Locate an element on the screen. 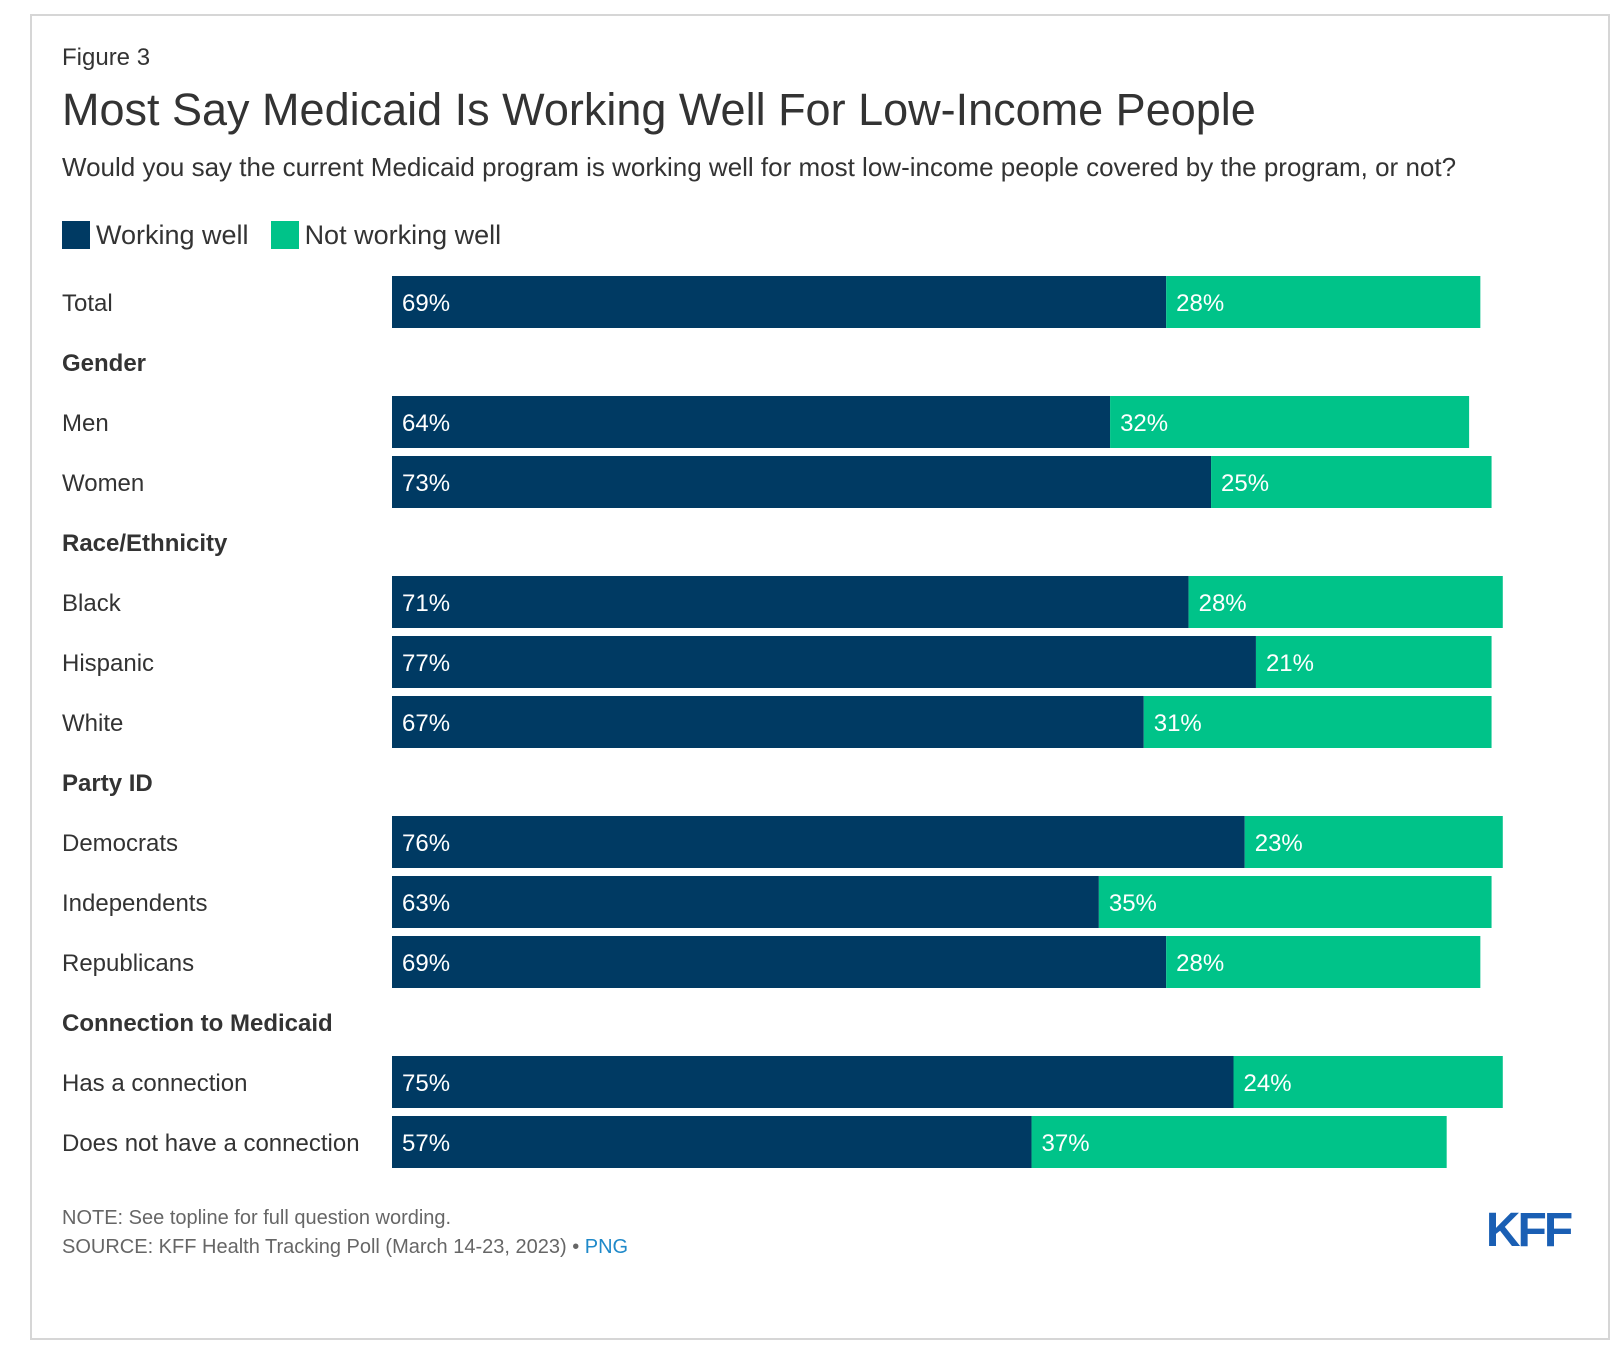 This screenshot has width=1621, height=1357. value-label-not-working-men: 32% is located at coordinates (1144, 423).